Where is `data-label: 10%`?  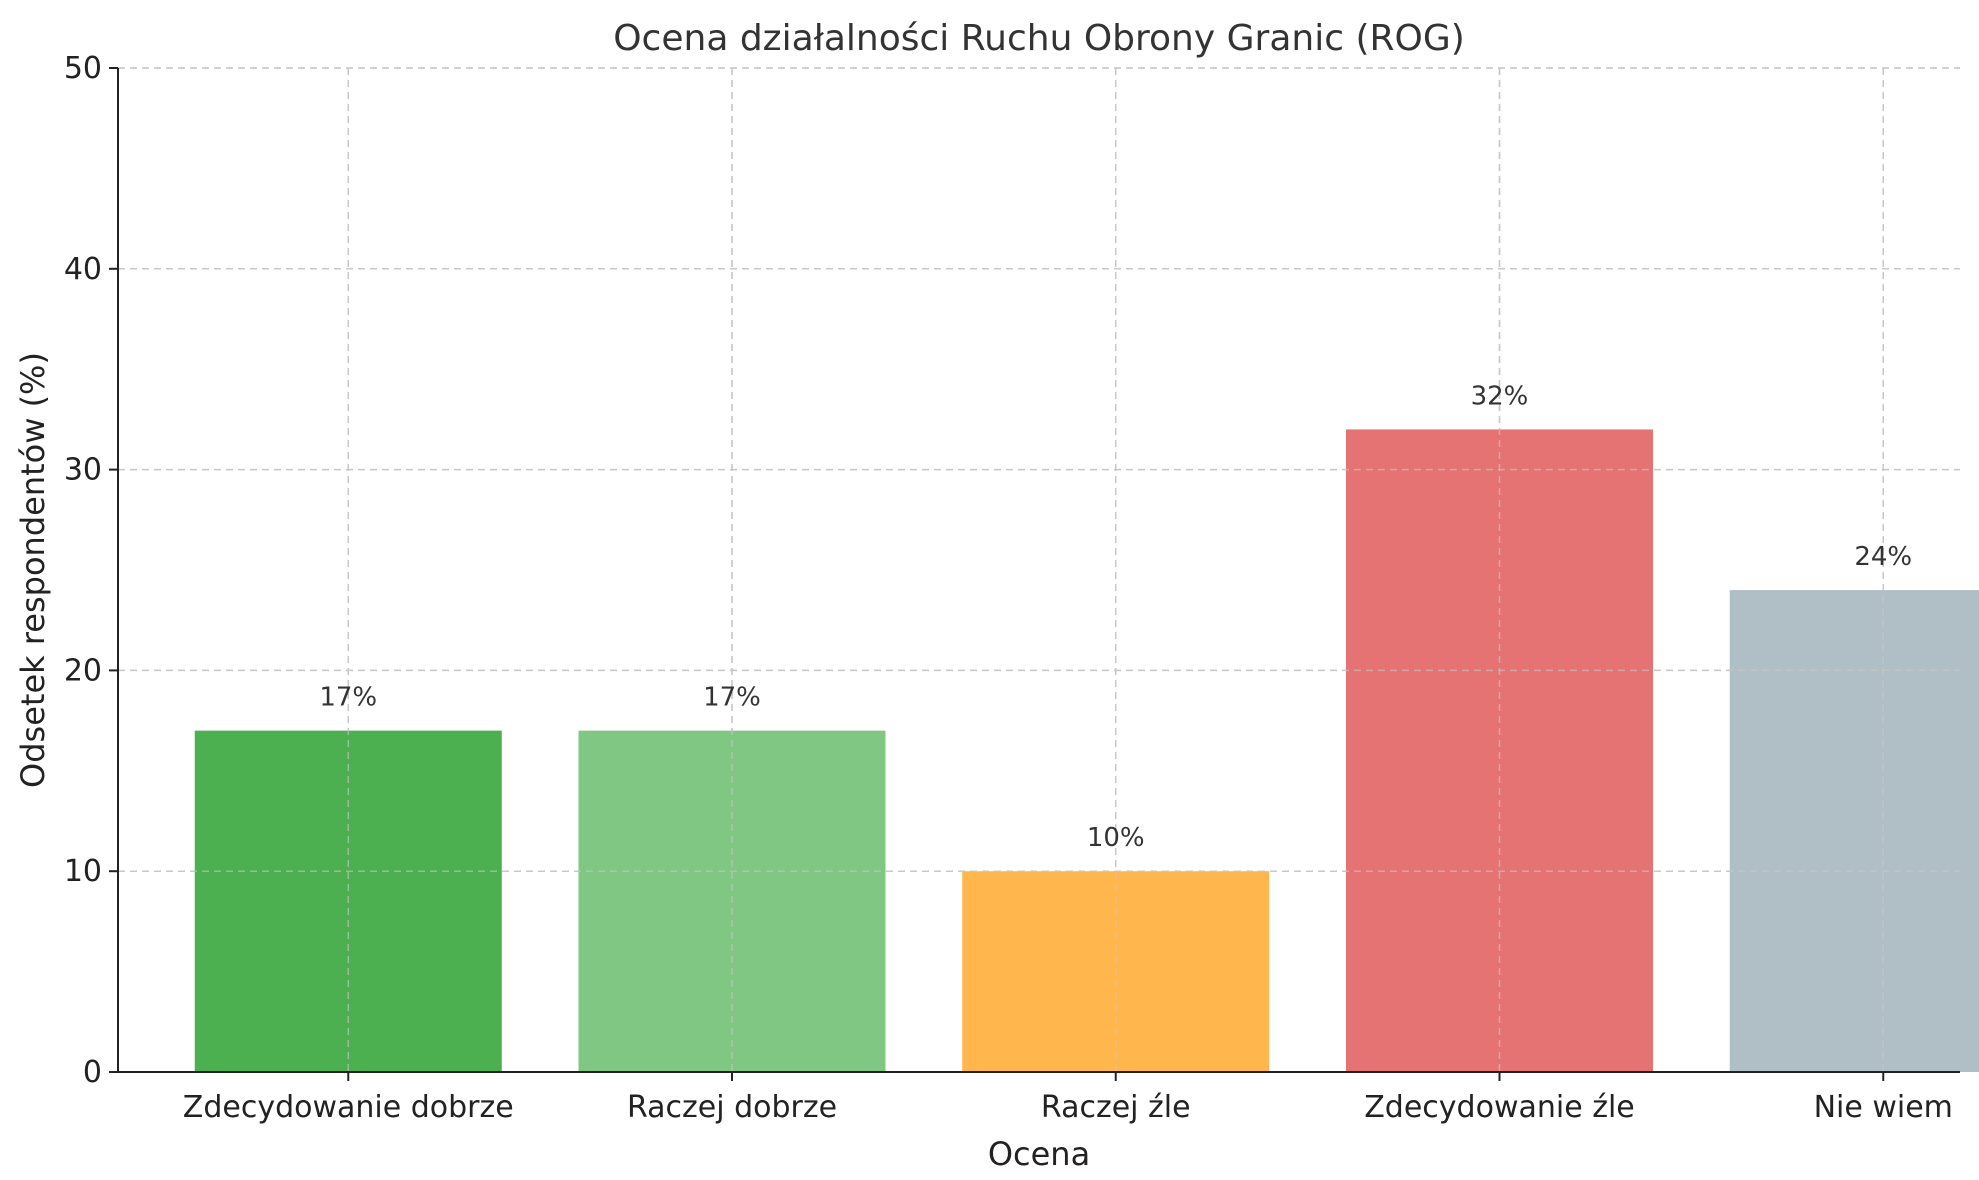
data-label: 10% is located at coordinates (1116, 838).